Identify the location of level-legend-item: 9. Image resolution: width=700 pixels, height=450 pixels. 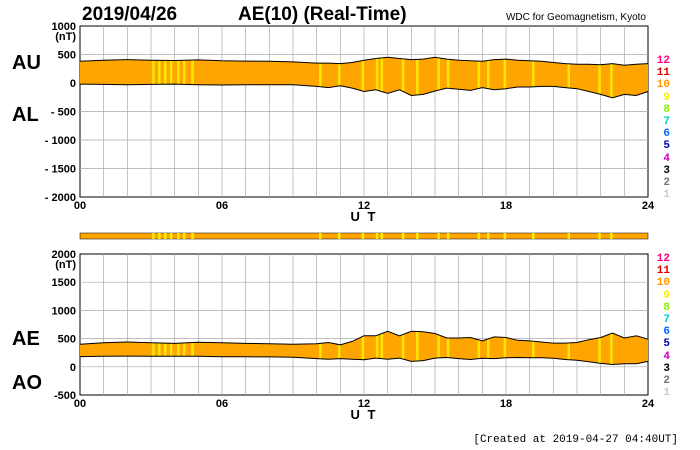
(666, 295).